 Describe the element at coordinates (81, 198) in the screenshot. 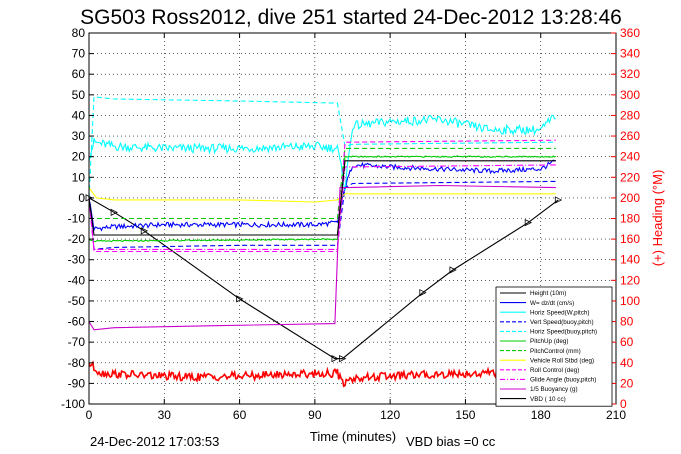

I see `y-tick-label: 0` at that location.